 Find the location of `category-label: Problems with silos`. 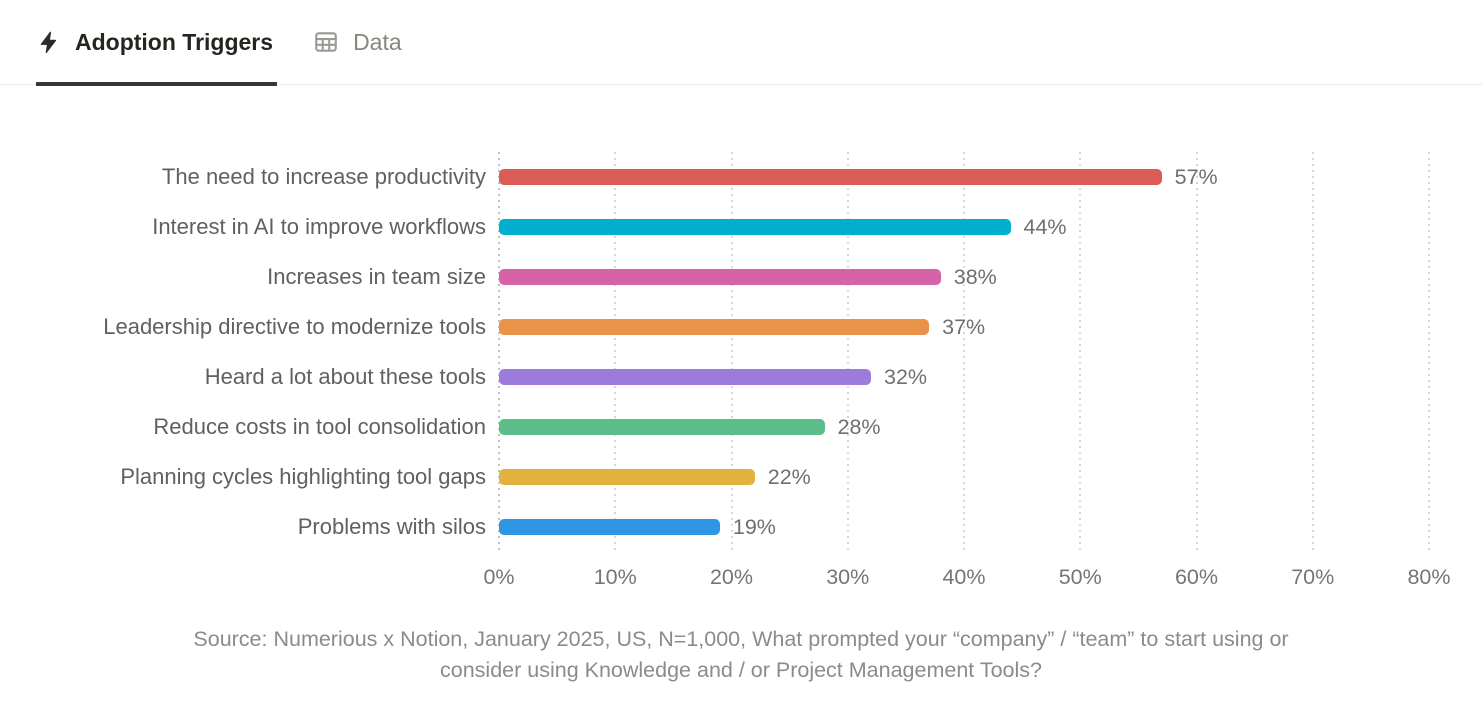

category-label: Problems with silos is located at coordinates (391, 526).